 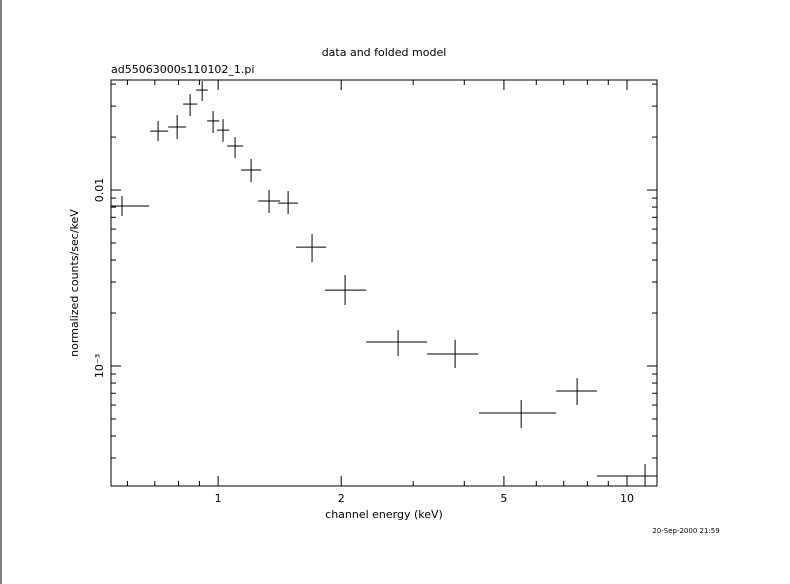 What do you see at coordinates (341, 498) in the screenshot?
I see `x-tick-label: 2` at bounding box center [341, 498].